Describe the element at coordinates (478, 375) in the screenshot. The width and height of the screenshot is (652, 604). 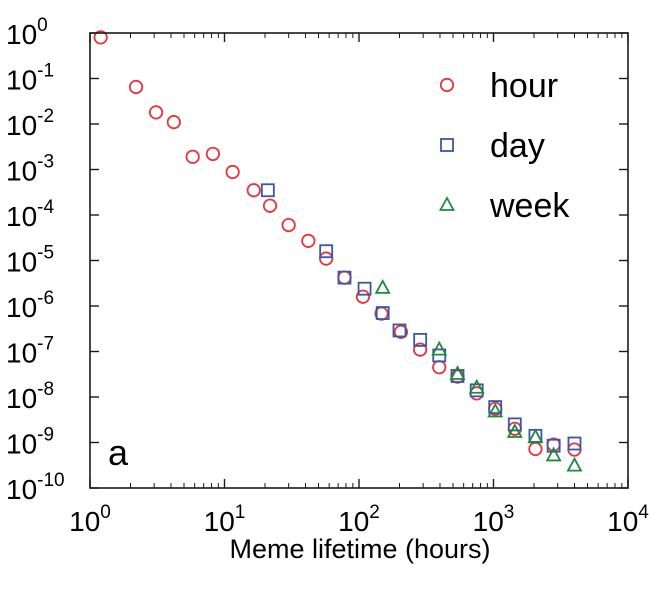
I see `series-week` at that location.